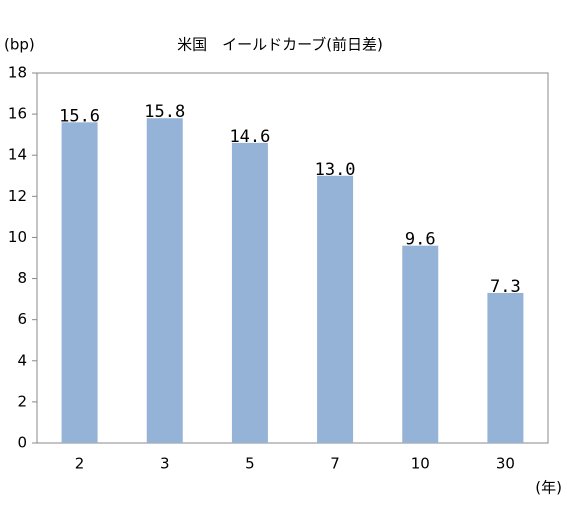 The image size is (567, 506). What do you see at coordinates (22, 319) in the screenshot?
I see `y-tick-label: 6` at bounding box center [22, 319].